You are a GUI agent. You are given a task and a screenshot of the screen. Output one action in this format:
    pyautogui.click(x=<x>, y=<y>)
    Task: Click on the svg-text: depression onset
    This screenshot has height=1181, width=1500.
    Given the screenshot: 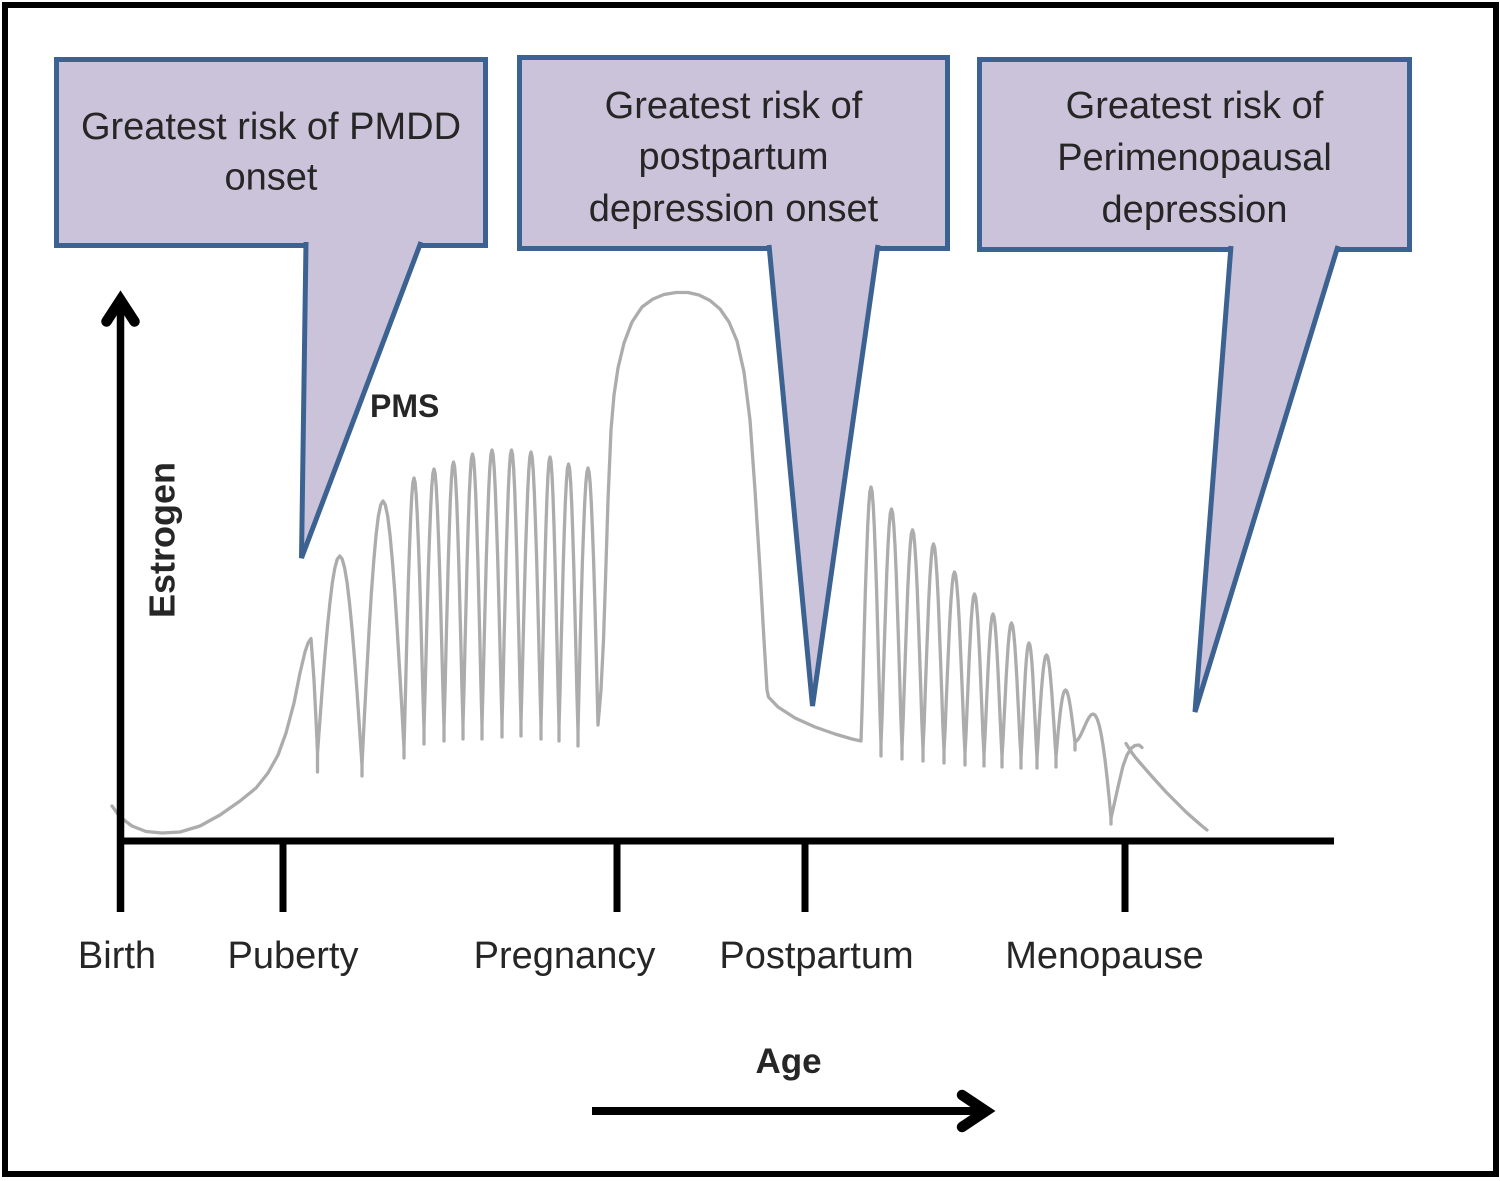 What is the action you would take?
    pyautogui.click(x=734, y=209)
    